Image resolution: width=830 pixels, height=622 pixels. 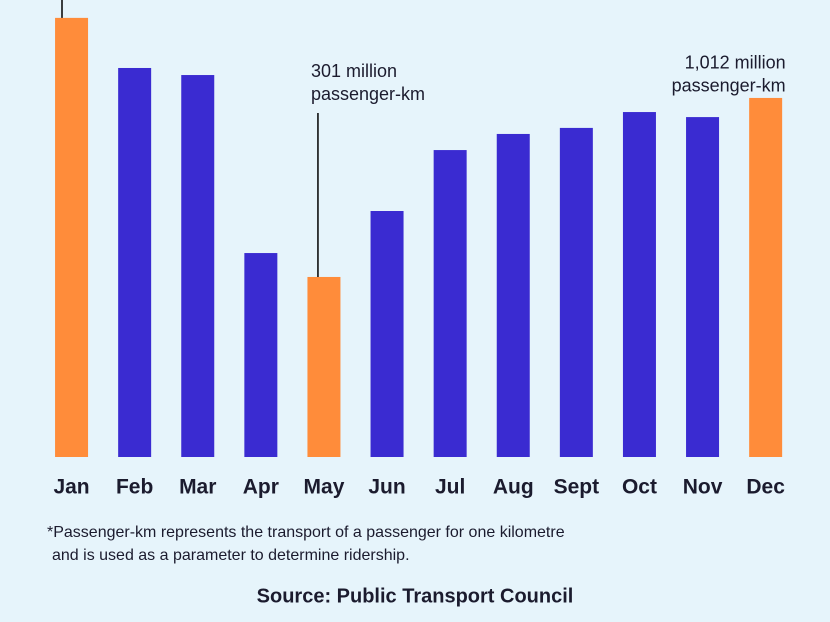 I want to click on x-tick-label: Nov, so click(x=703, y=487).